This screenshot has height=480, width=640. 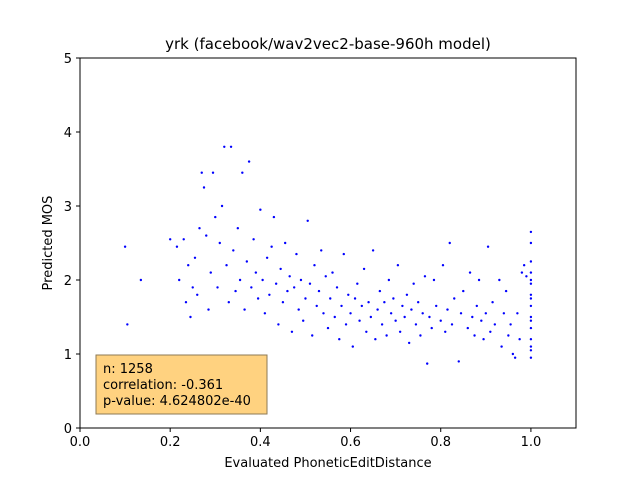 What do you see at coordinates (48, 243) in the screenshot?
I see `y-axis-label: Predicted MOS` at bounding box center [48, 243].